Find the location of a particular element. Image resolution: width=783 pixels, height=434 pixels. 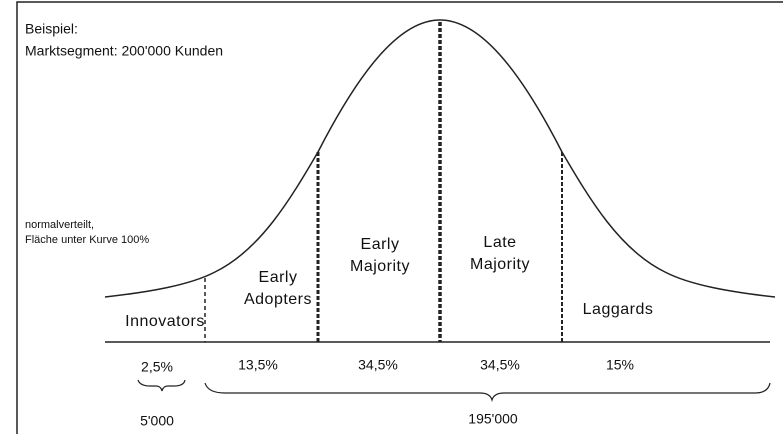

subtitle: Marktsegment: 200'000 Kunden is located at coordinates (124, 51).